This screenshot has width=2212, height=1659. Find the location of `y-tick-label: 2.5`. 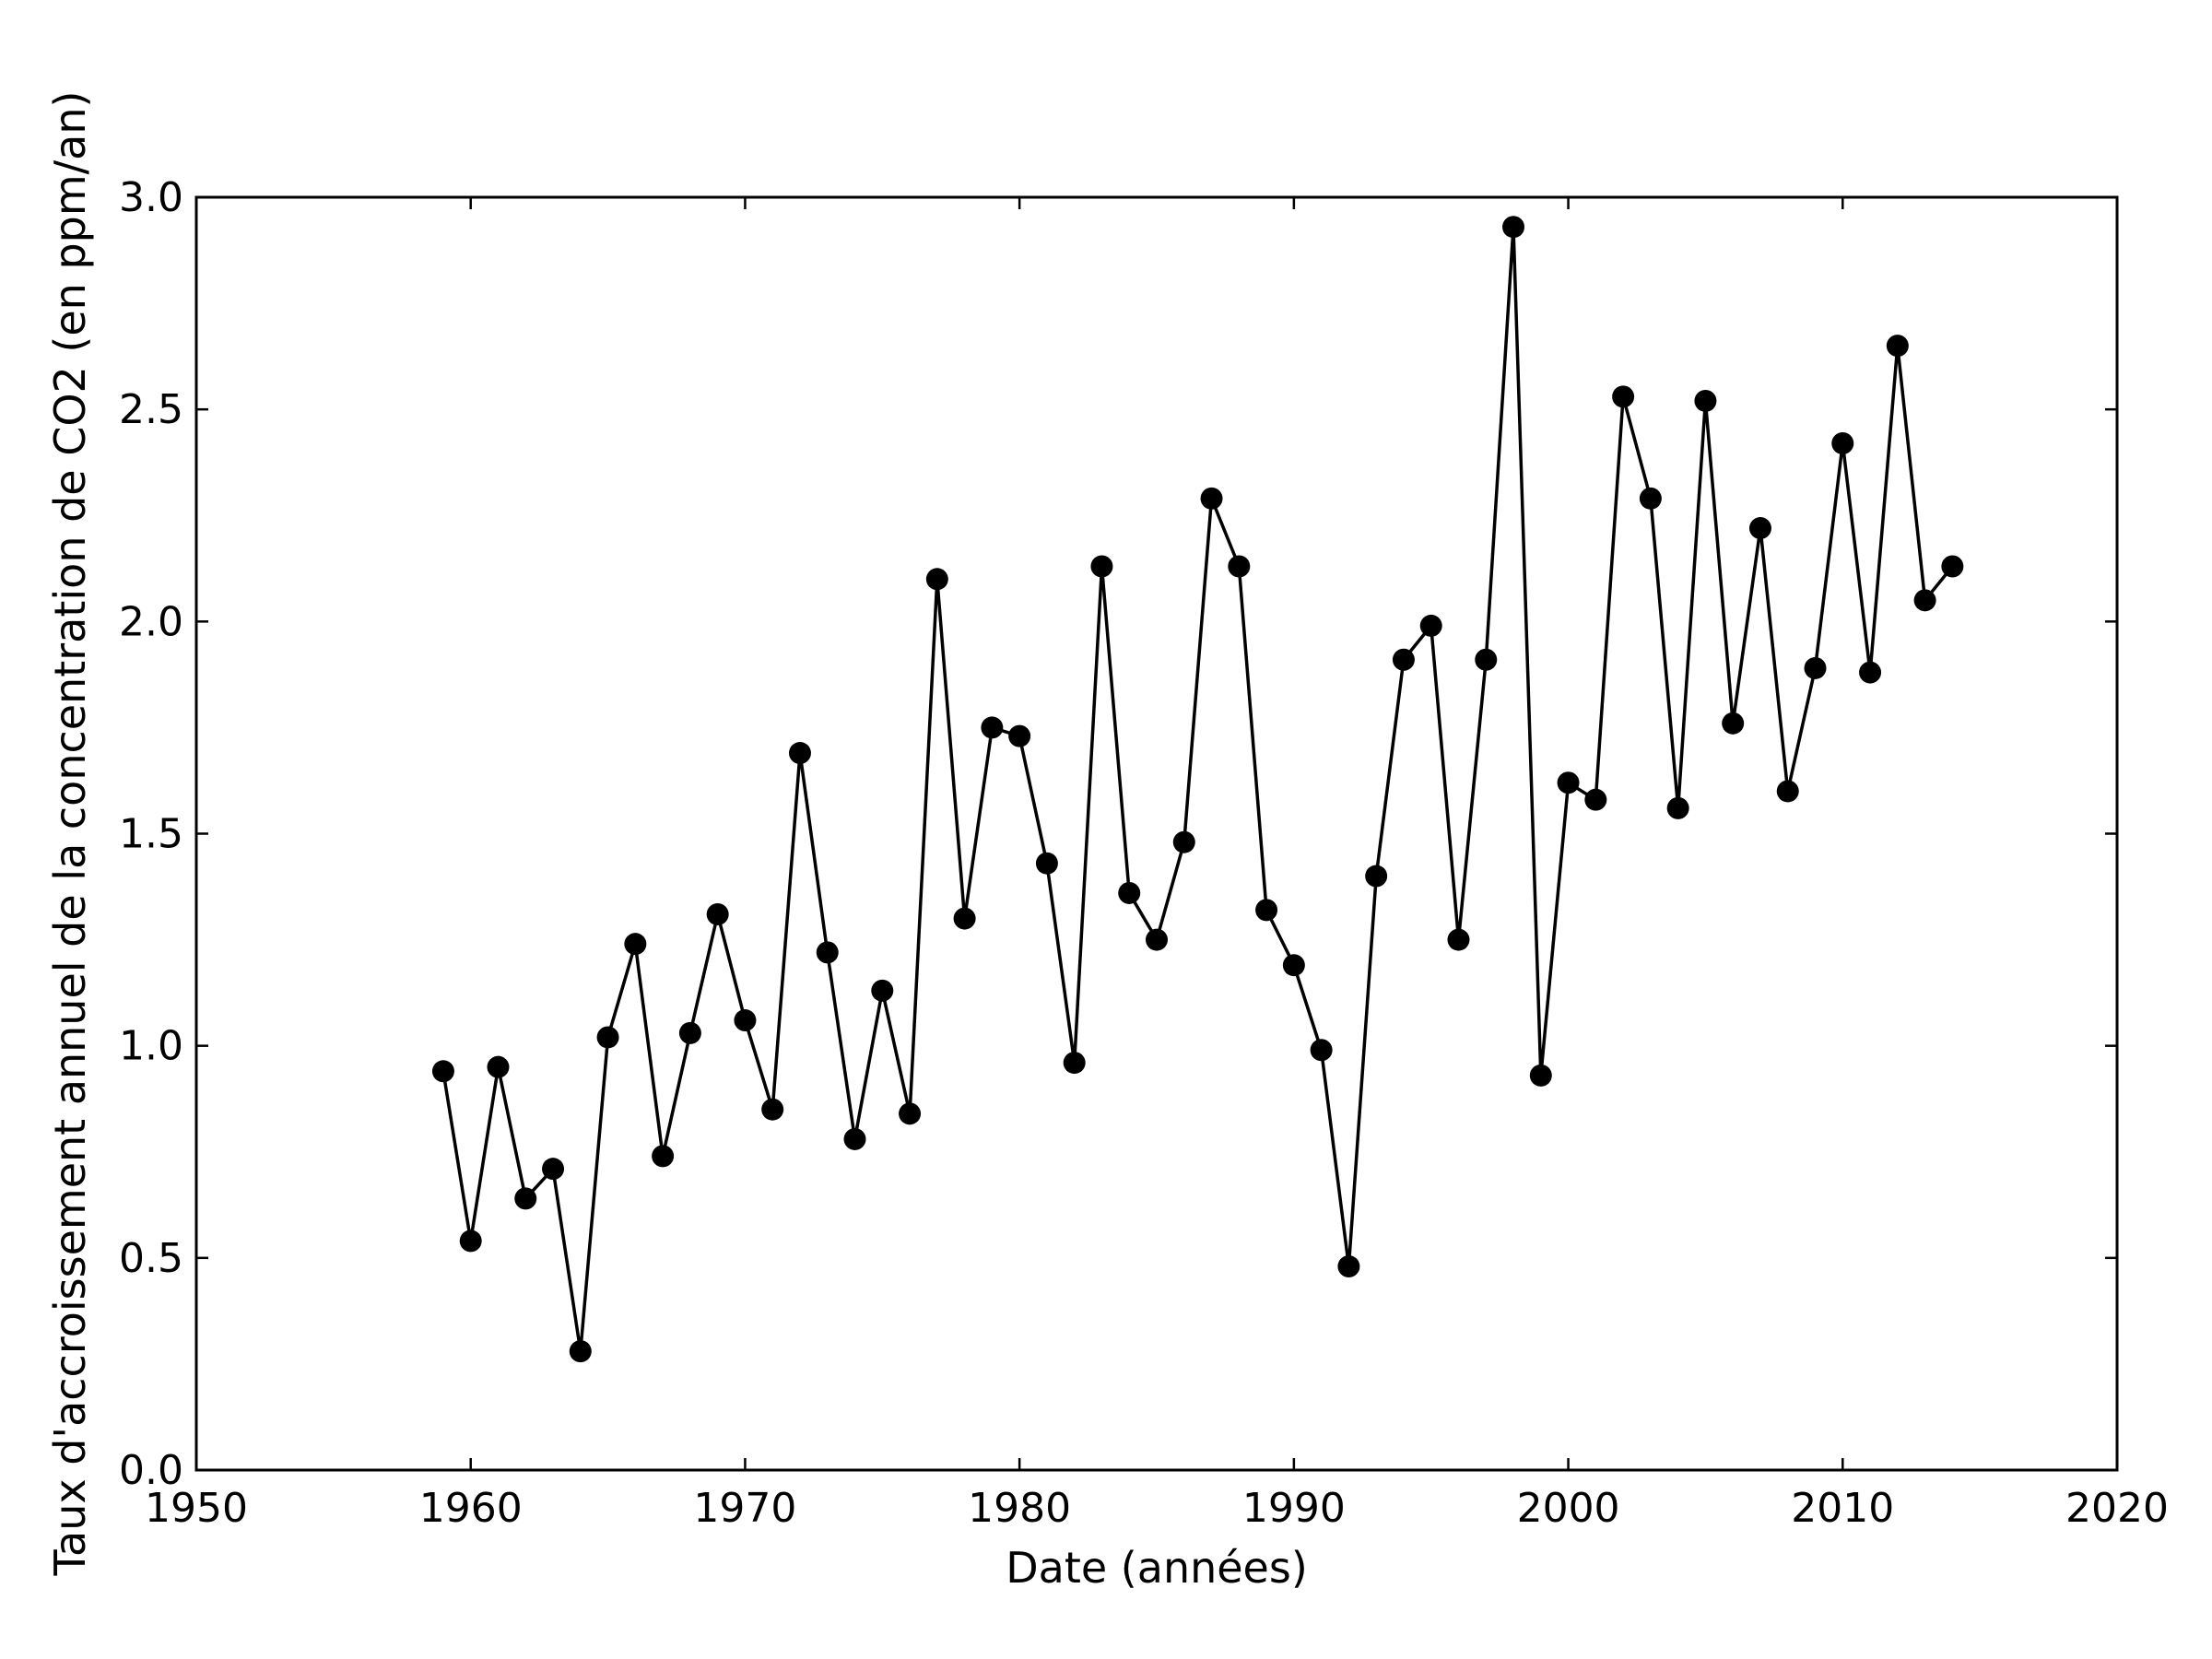

y-tick-label: 2.5 is located at coordinates (151, 409).